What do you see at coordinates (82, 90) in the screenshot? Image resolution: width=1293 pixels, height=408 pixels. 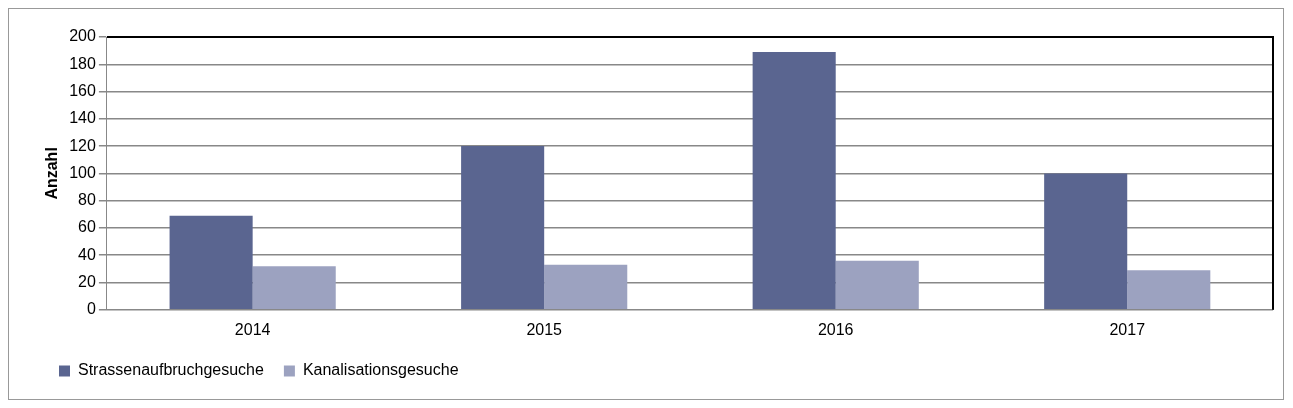 I see `y-tick-label: 160` at bounding box center [82, 90].